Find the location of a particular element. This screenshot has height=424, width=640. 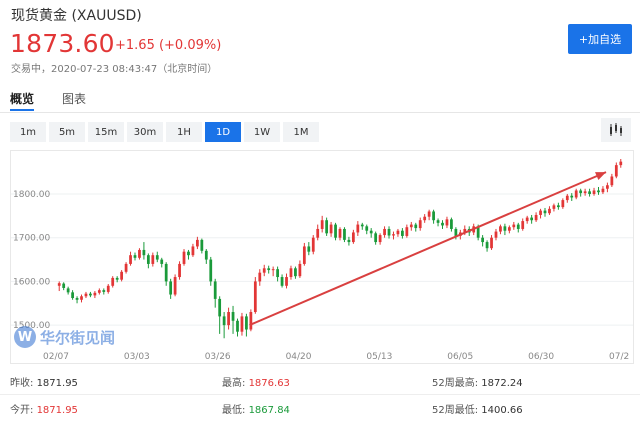

period-15m: 15m is located at coordinates (106, 132).